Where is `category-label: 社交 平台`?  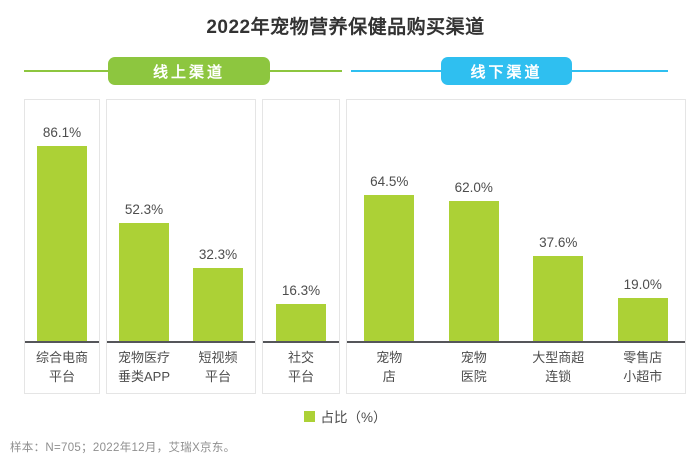
category-label: 社交 平台 is located at coordinates (301, 368).